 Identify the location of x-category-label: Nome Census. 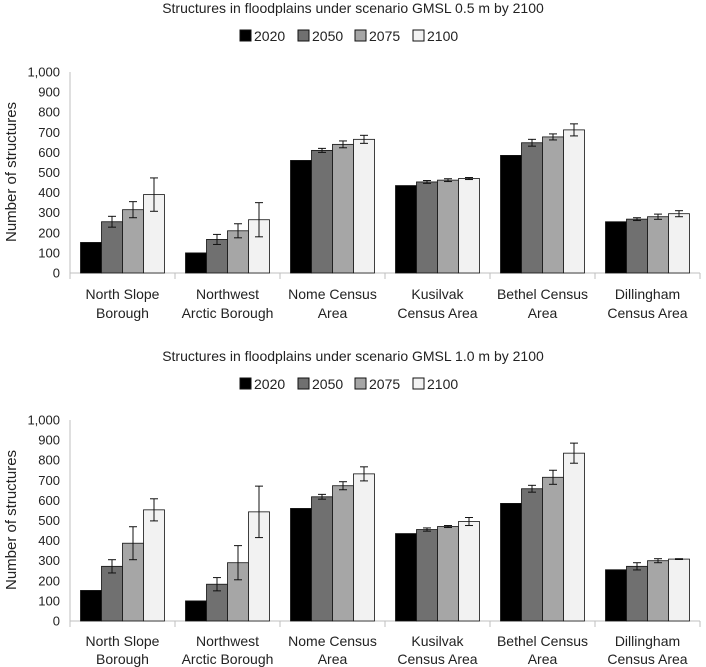
(332, 294).